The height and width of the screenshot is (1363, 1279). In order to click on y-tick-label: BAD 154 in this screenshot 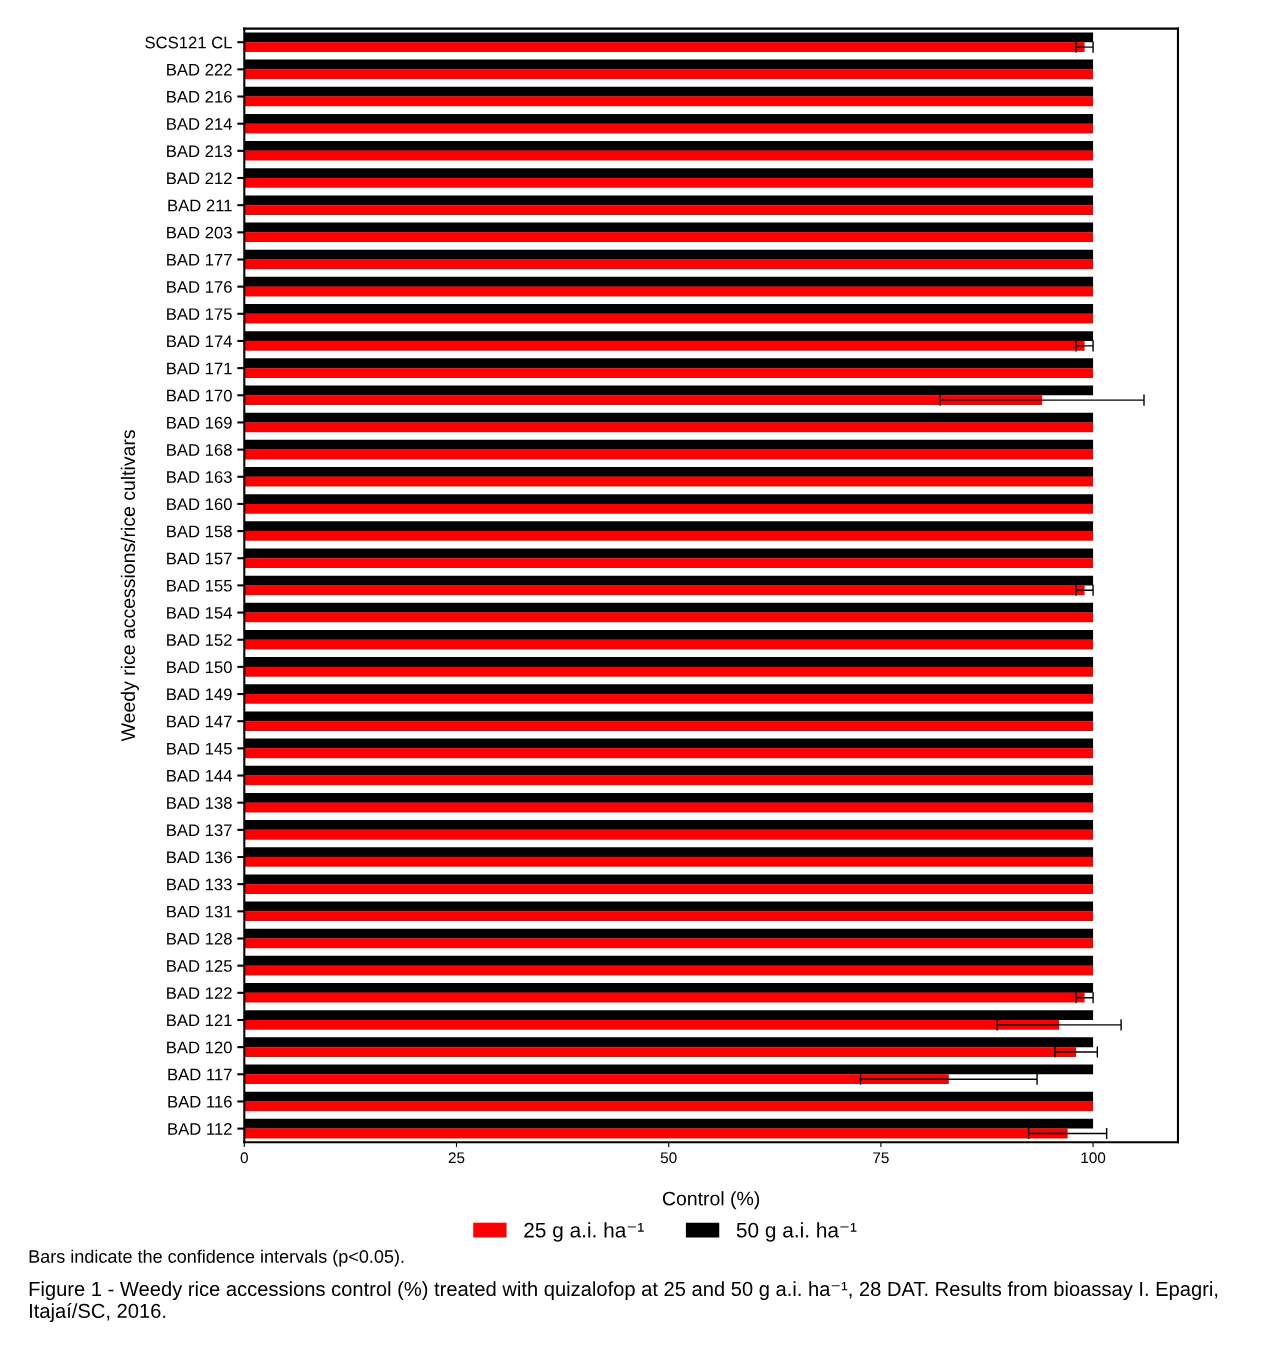, I will do `click(199, 613)`.